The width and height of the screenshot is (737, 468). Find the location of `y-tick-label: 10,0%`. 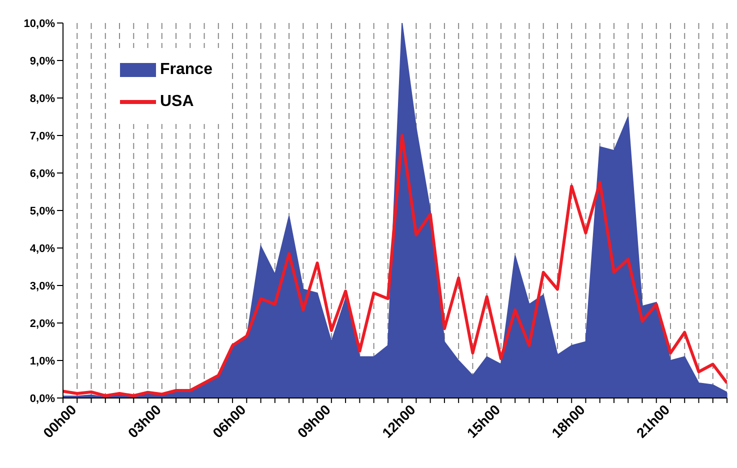

y-tick-label: 10,0% is located at coordinates (40, 24).